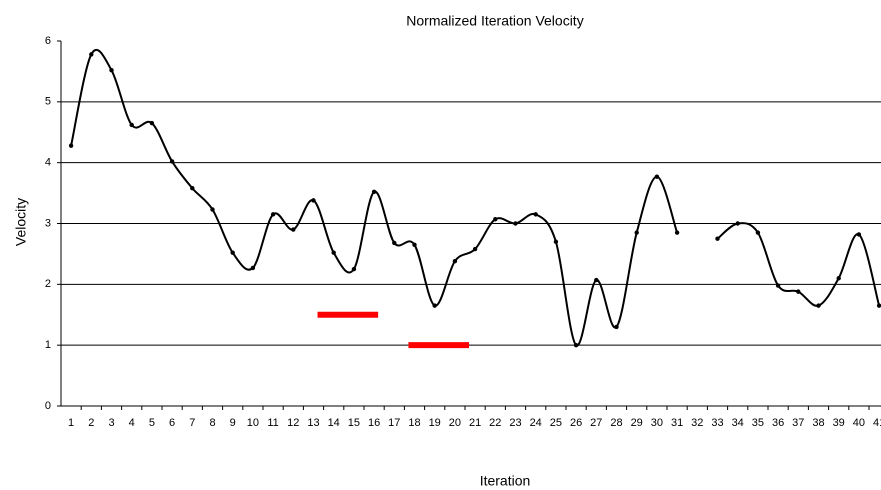 This screenshot has width=881, height=490. I want to click on x-tick-label: 30, so click(657, 423).